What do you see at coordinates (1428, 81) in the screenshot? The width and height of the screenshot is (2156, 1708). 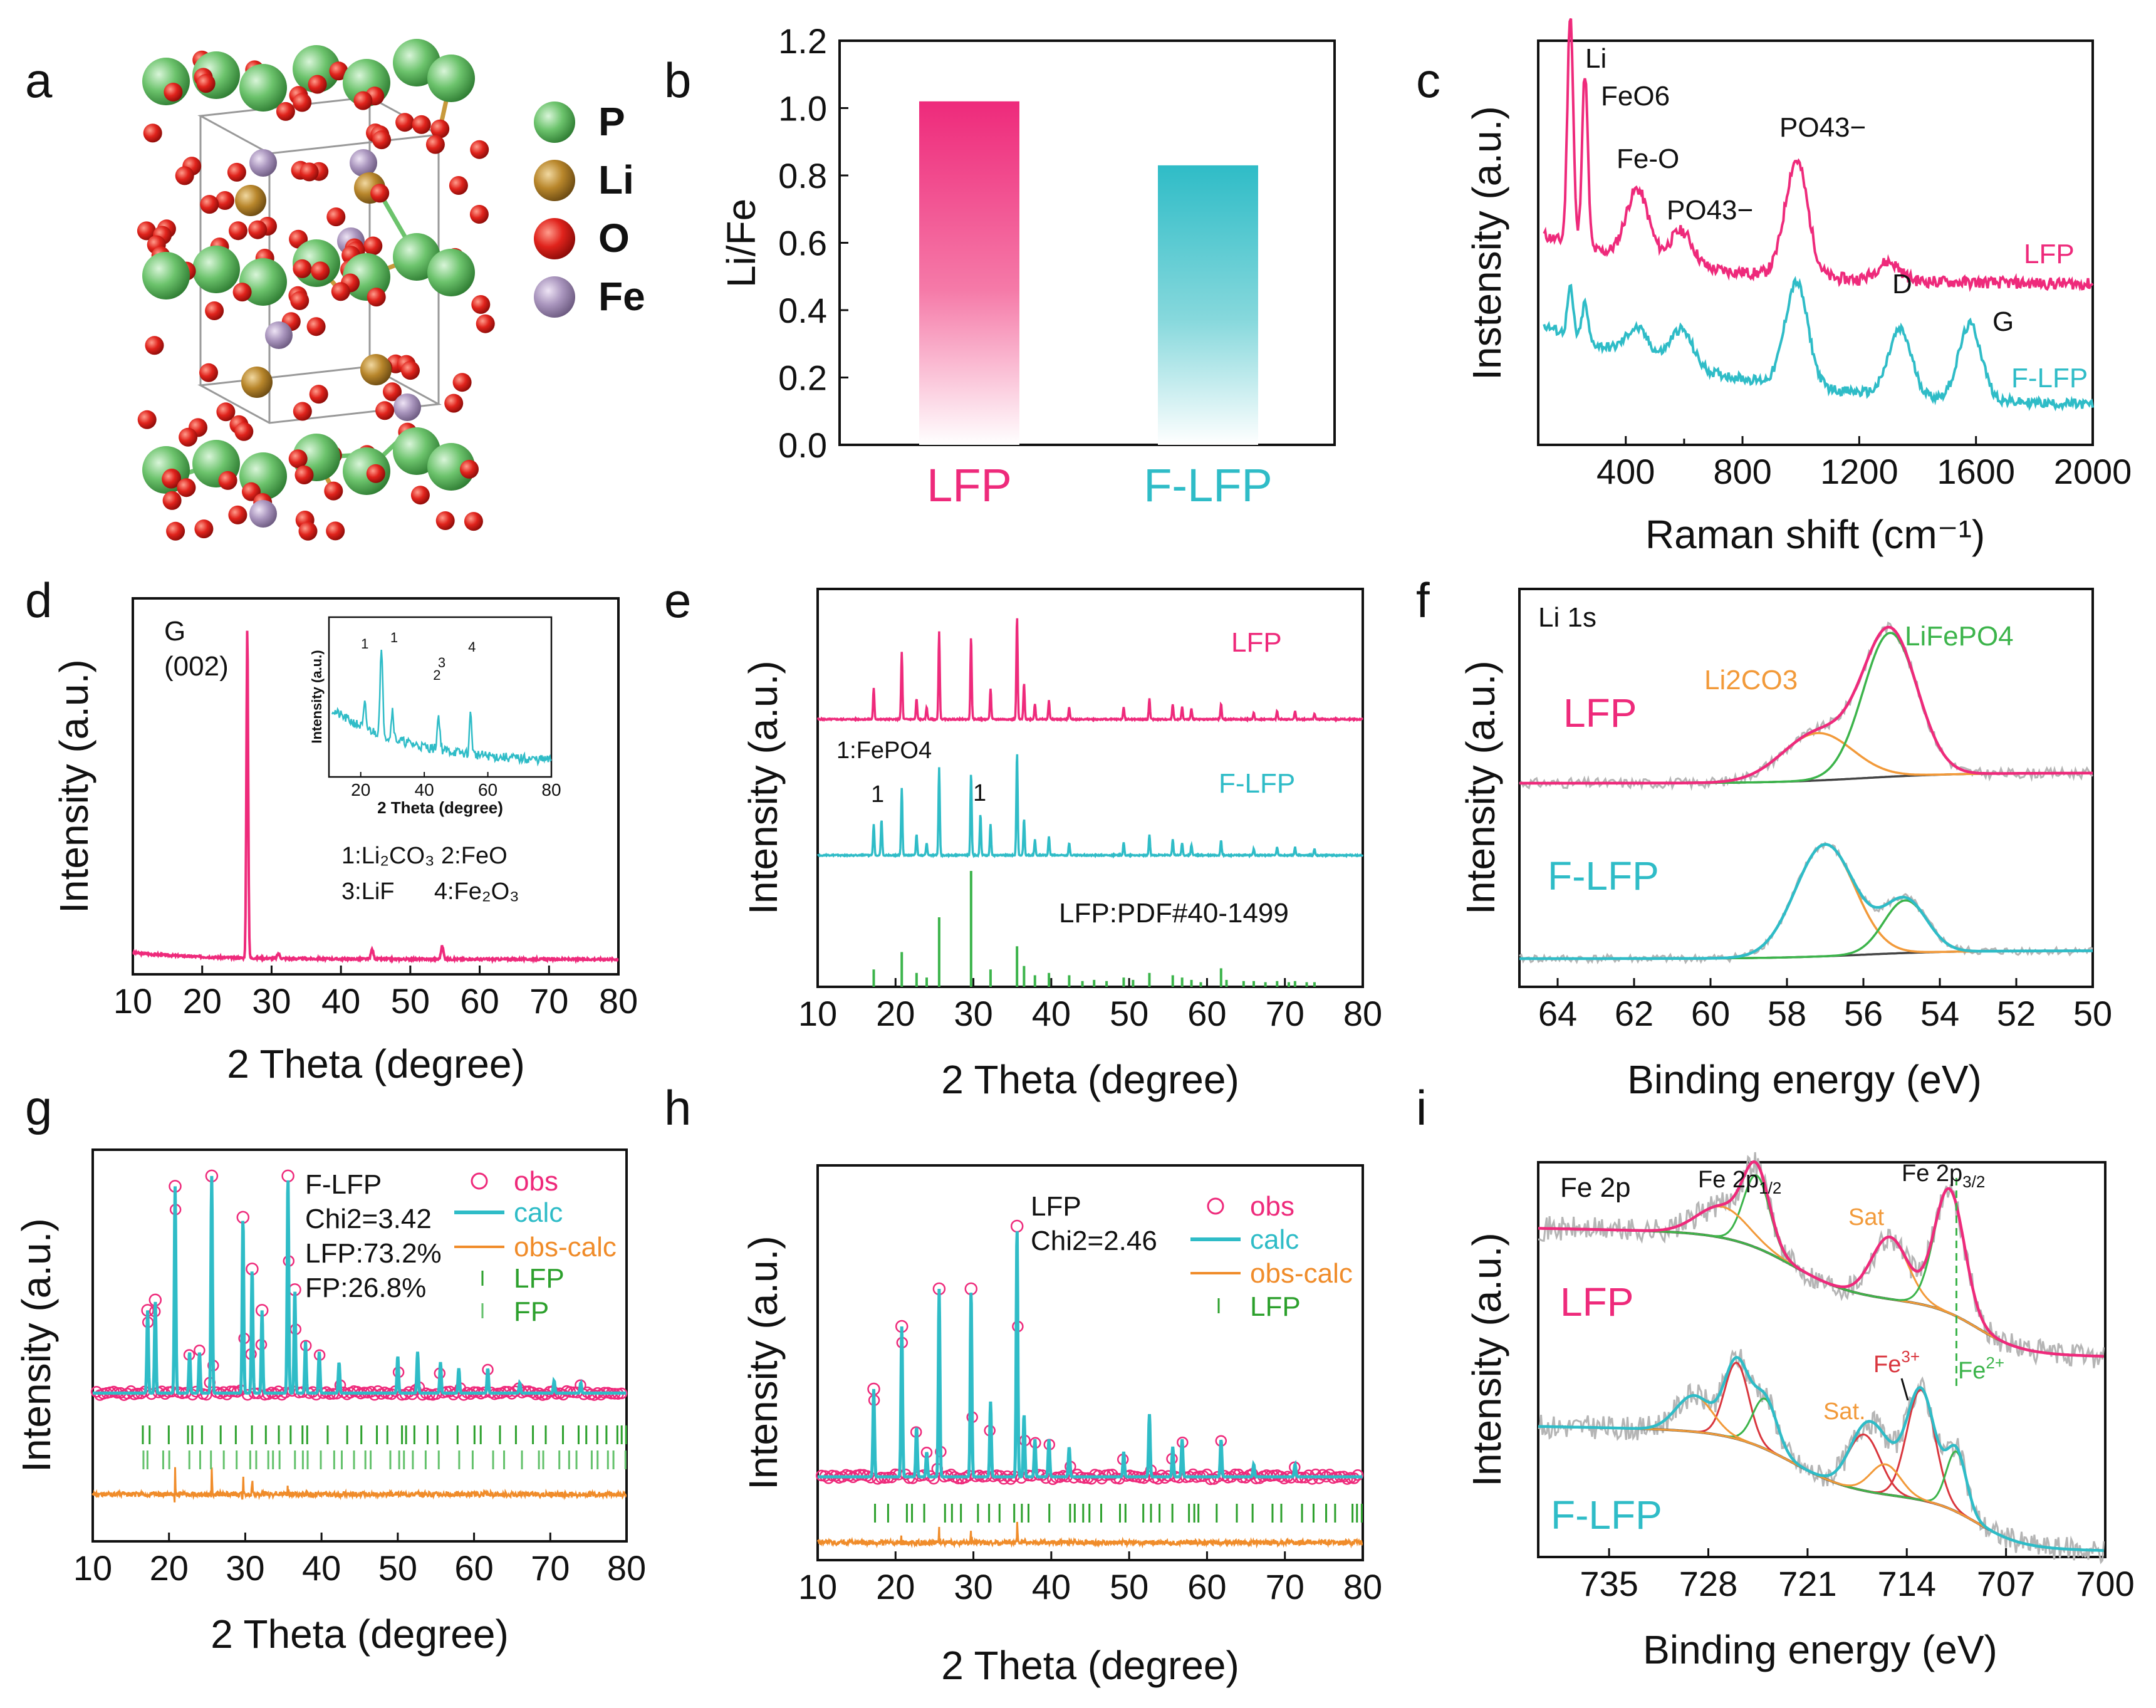 I see `panel-label-c: c` at bounding box center [1428, 81].